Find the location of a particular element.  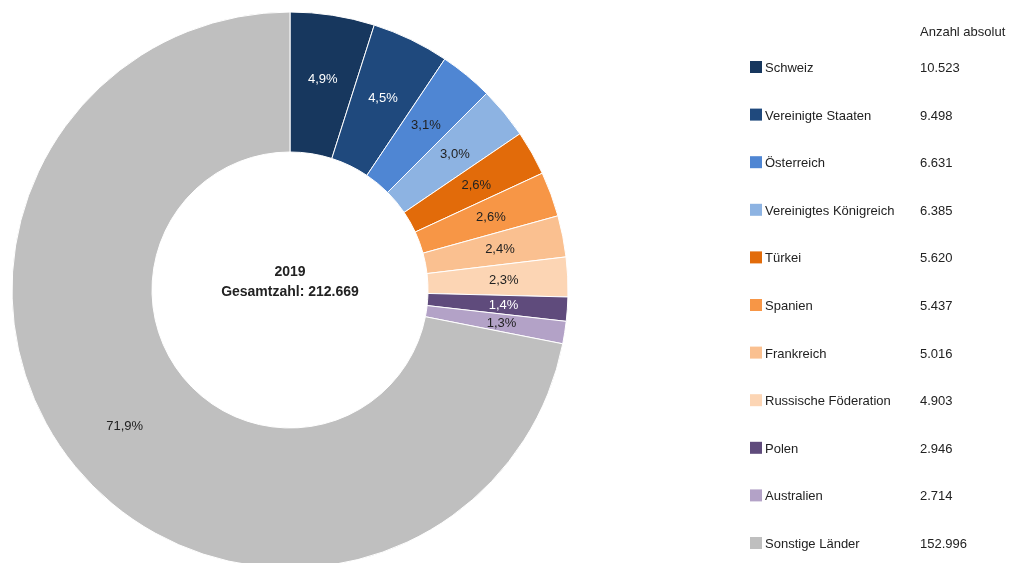

legend-label: Vereinigtes Königreich is located at coordinates (830, 210).